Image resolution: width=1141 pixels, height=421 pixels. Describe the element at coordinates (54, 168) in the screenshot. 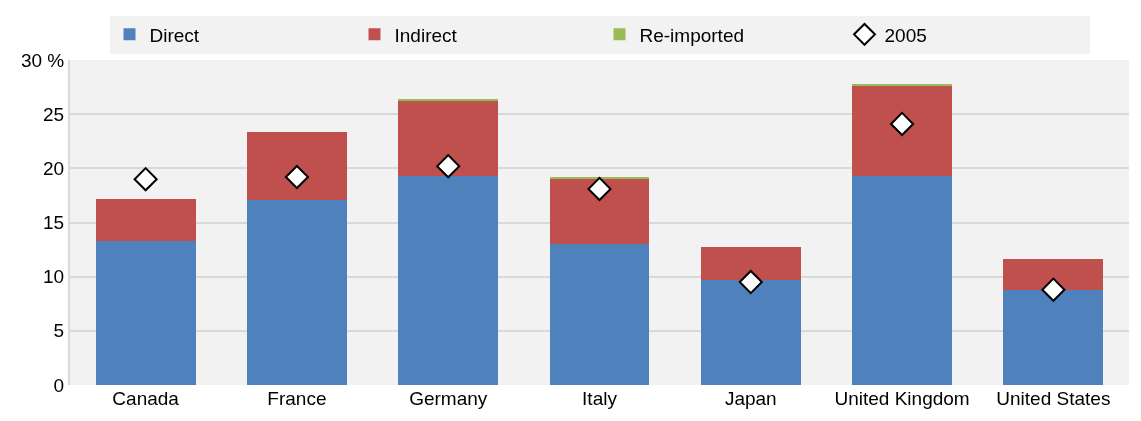

I see `y-tick-label: 20` at that location.